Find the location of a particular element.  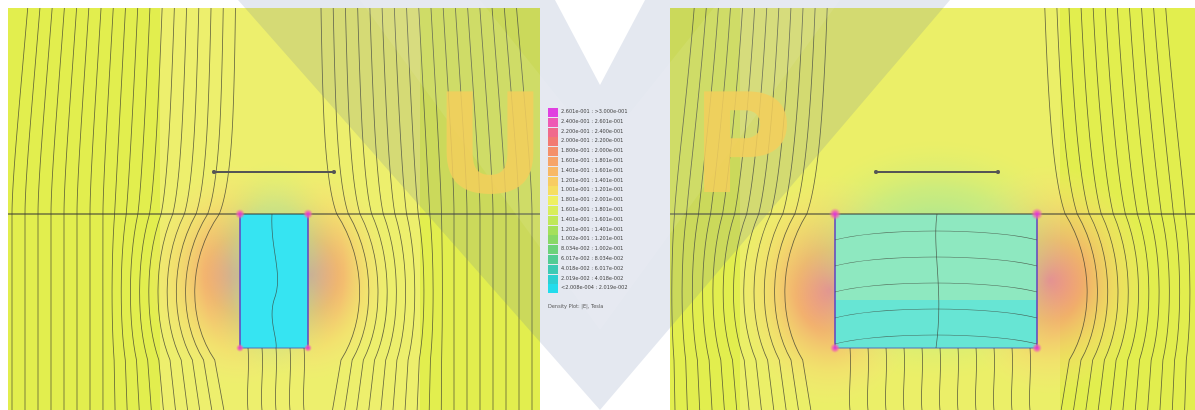

watermark-letter-p: P is located at coordinates (741, 144).